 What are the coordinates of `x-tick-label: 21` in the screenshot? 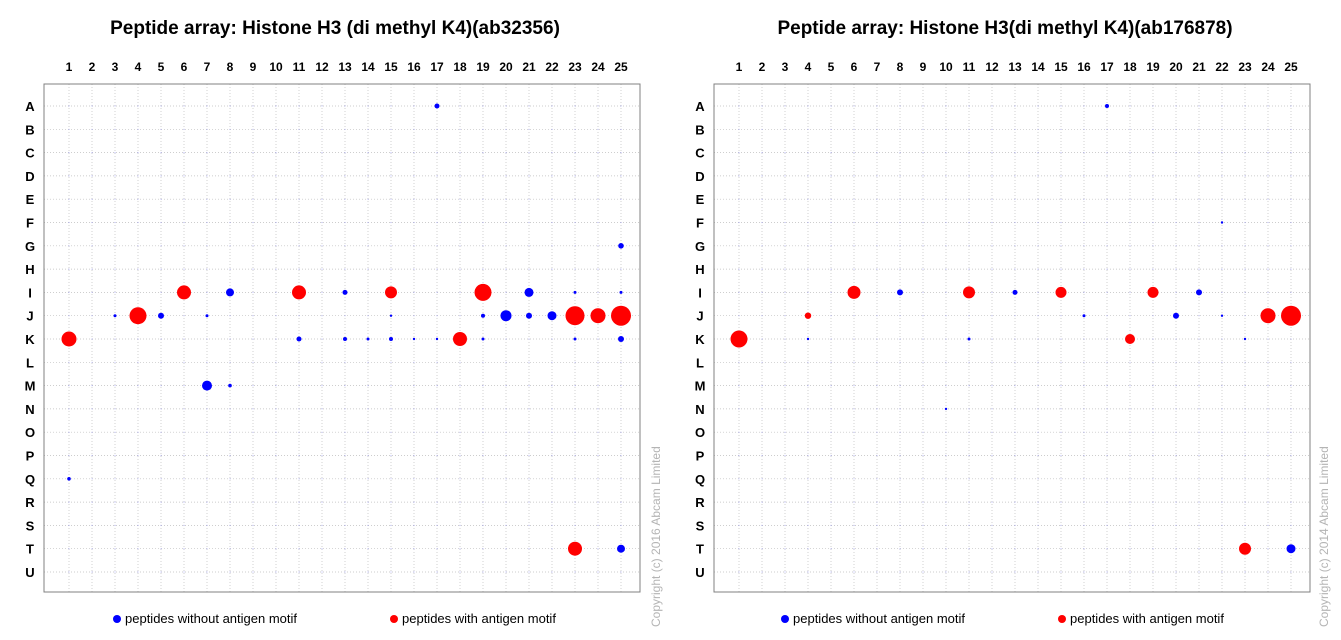 It's located at (1199, 67).